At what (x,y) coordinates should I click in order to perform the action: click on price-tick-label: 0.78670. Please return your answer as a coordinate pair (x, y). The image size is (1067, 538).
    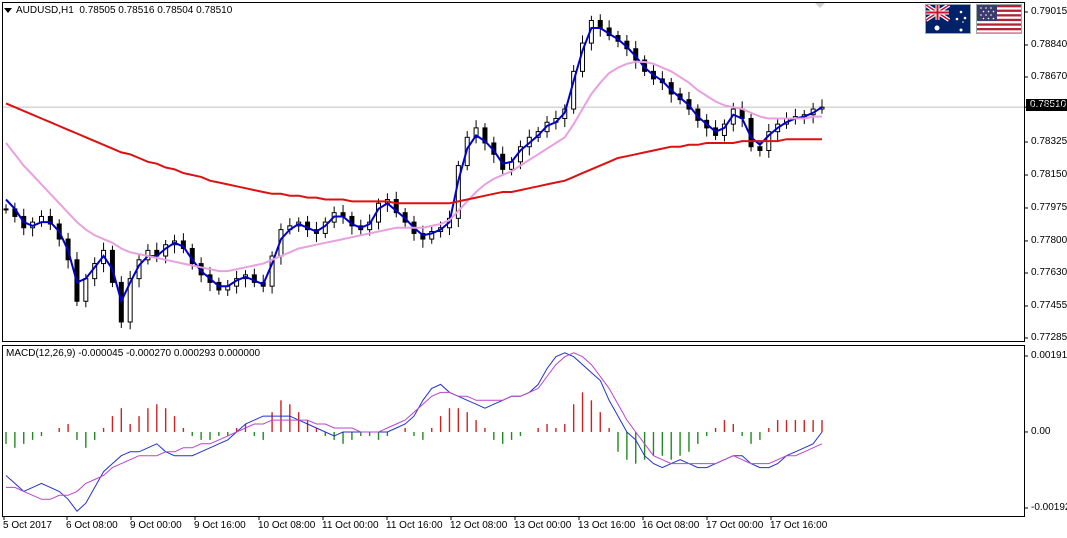
    Looking at the image, I should click on (1049, 76).